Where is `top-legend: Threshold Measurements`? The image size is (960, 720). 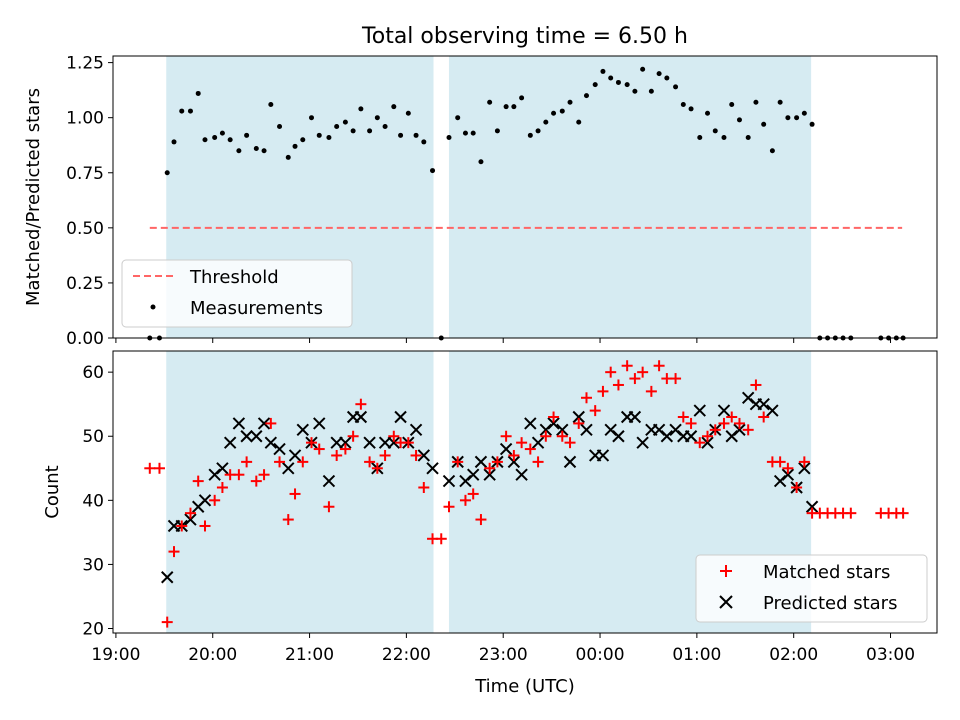
top-legend: Threshold Measurements is located at coordinates (237, 293).